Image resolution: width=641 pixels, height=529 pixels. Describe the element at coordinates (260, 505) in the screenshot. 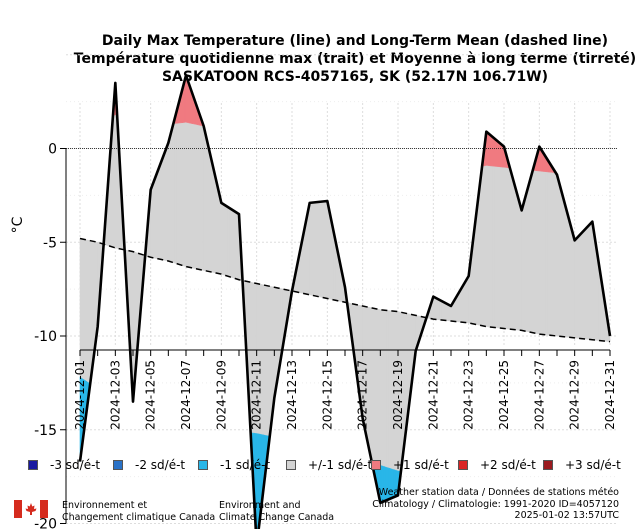

I see `eccc-en-line1: Environment and` at that location.